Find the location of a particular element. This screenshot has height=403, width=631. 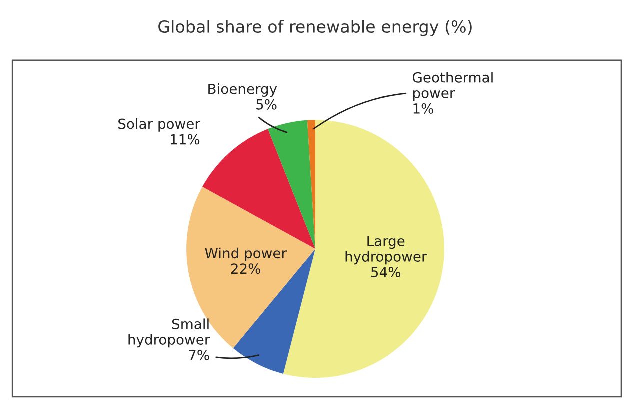

data-label: 11% is located at coordinates (185, 139).